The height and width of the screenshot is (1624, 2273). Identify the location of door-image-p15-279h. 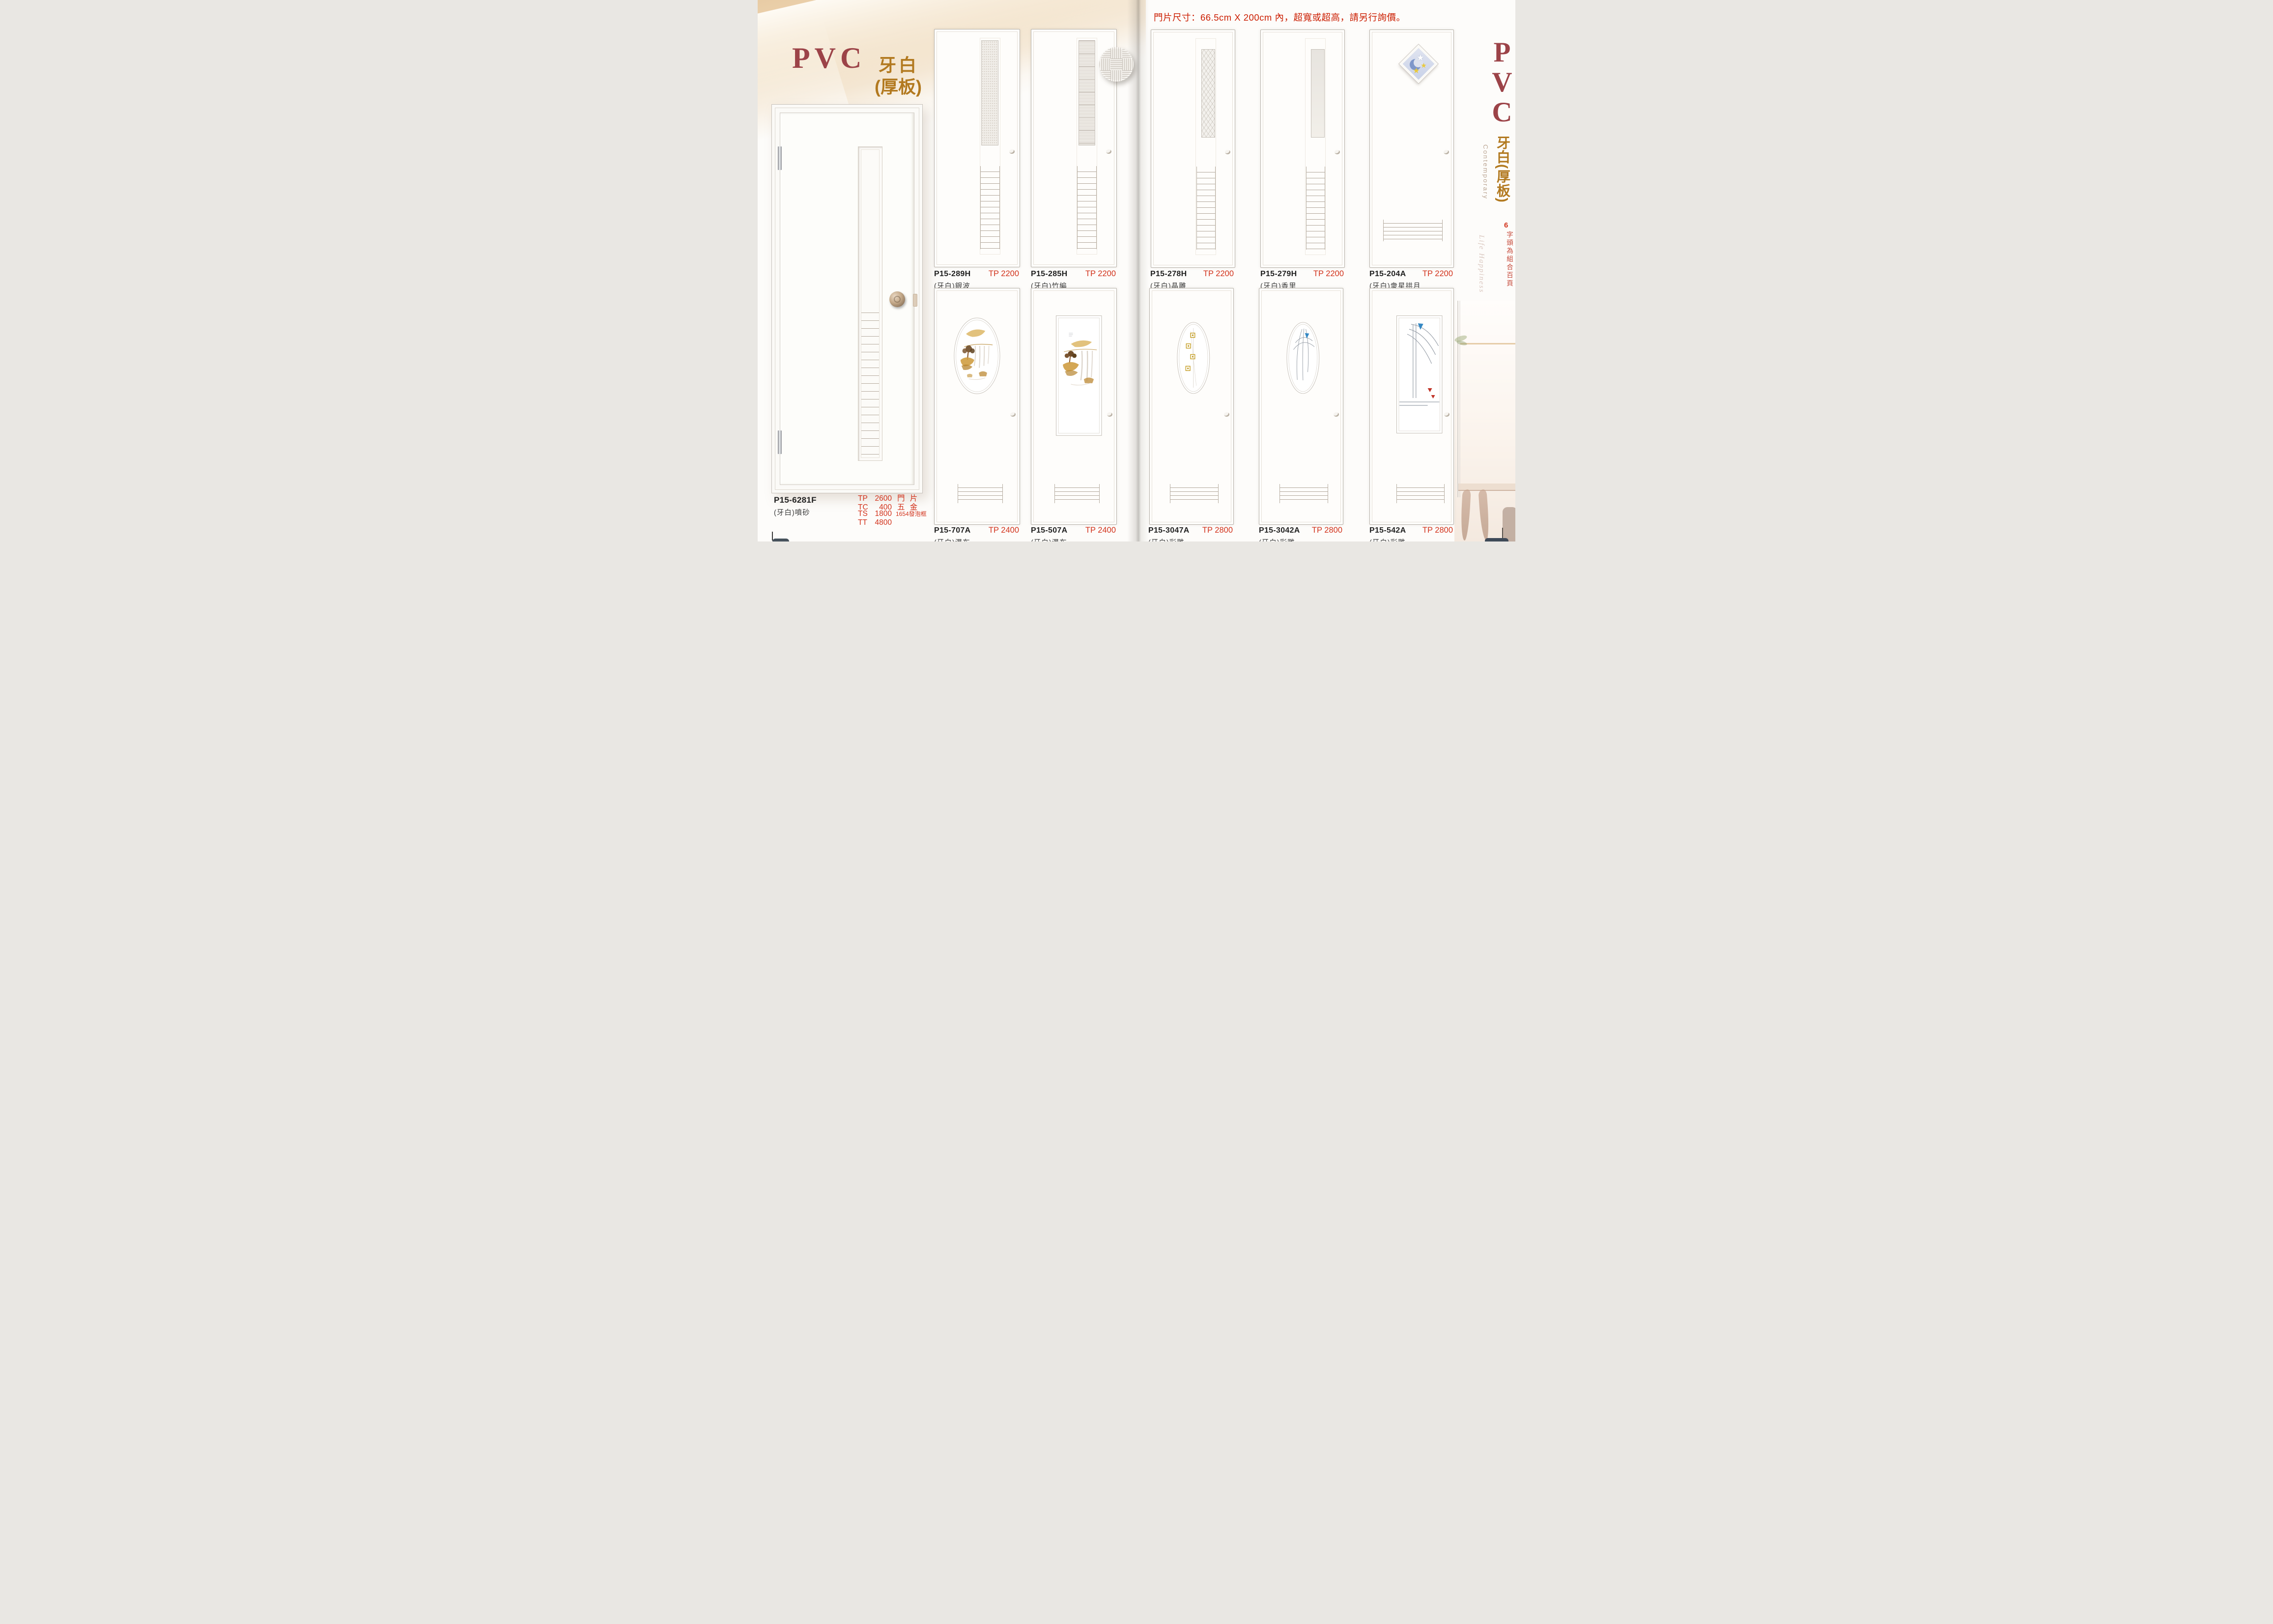
(1302, 148).